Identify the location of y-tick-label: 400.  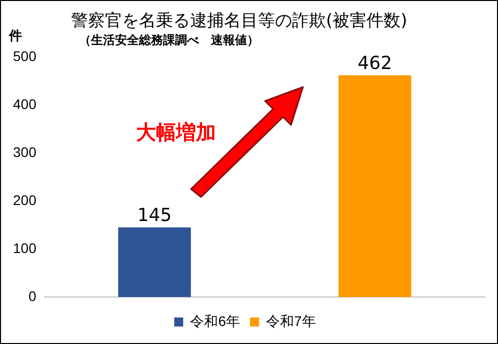
(25, 104).